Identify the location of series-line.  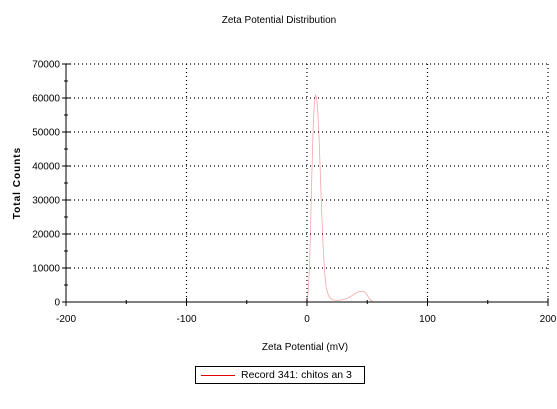
(339, 198).